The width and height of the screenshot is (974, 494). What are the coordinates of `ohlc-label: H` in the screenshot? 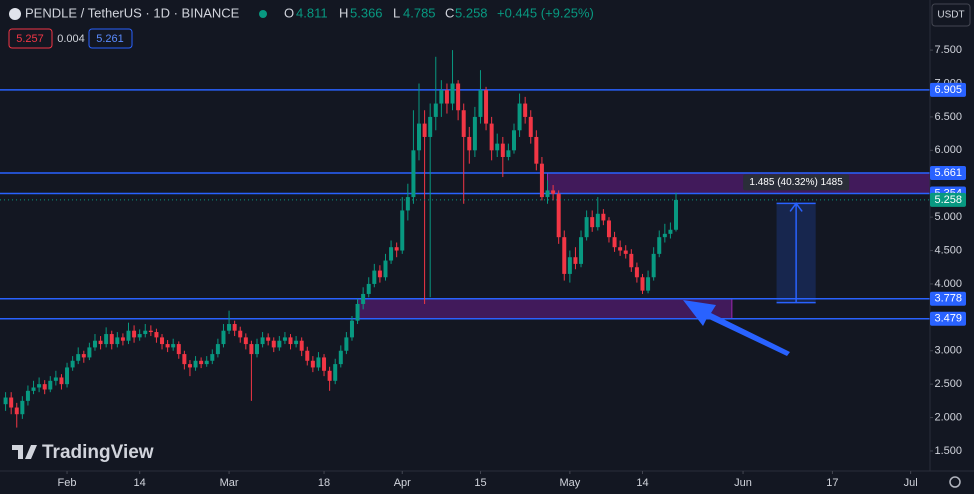 It's located at (343, 12).